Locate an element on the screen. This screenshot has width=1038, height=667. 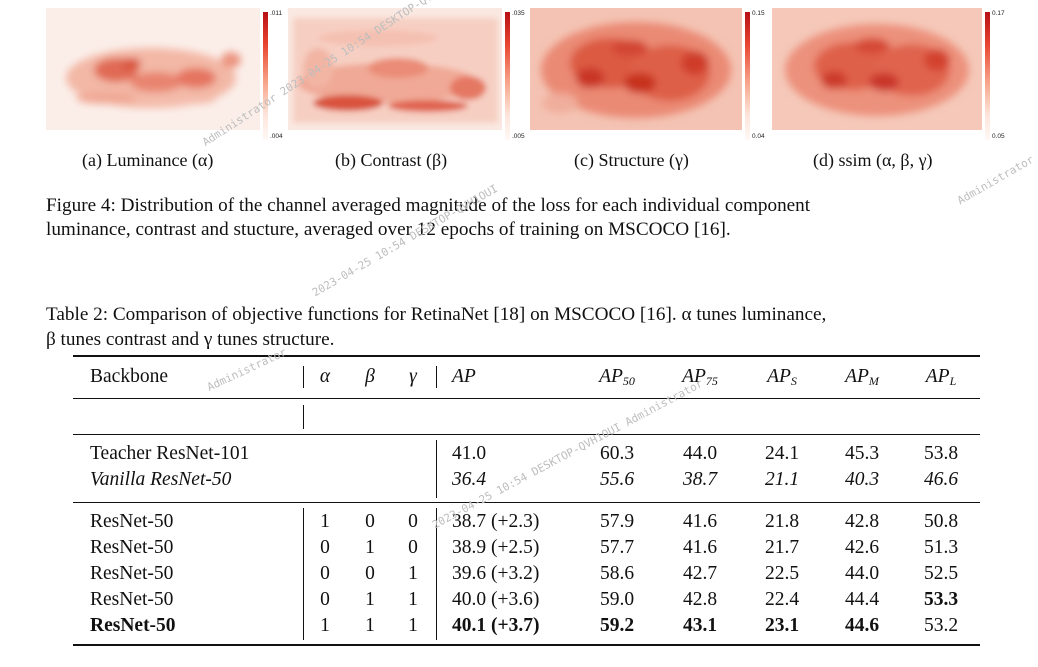
colorbar-max-label: 0.17 is located at coordinates (998, 13).